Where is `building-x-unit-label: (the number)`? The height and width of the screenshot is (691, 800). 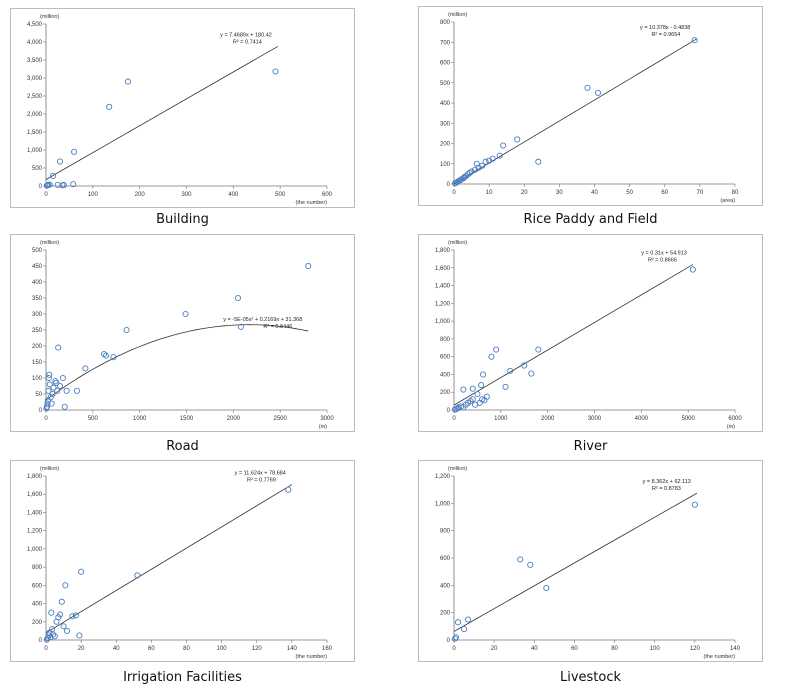
building-x-unit-label: (the number) is located at coordinates (312, 203).